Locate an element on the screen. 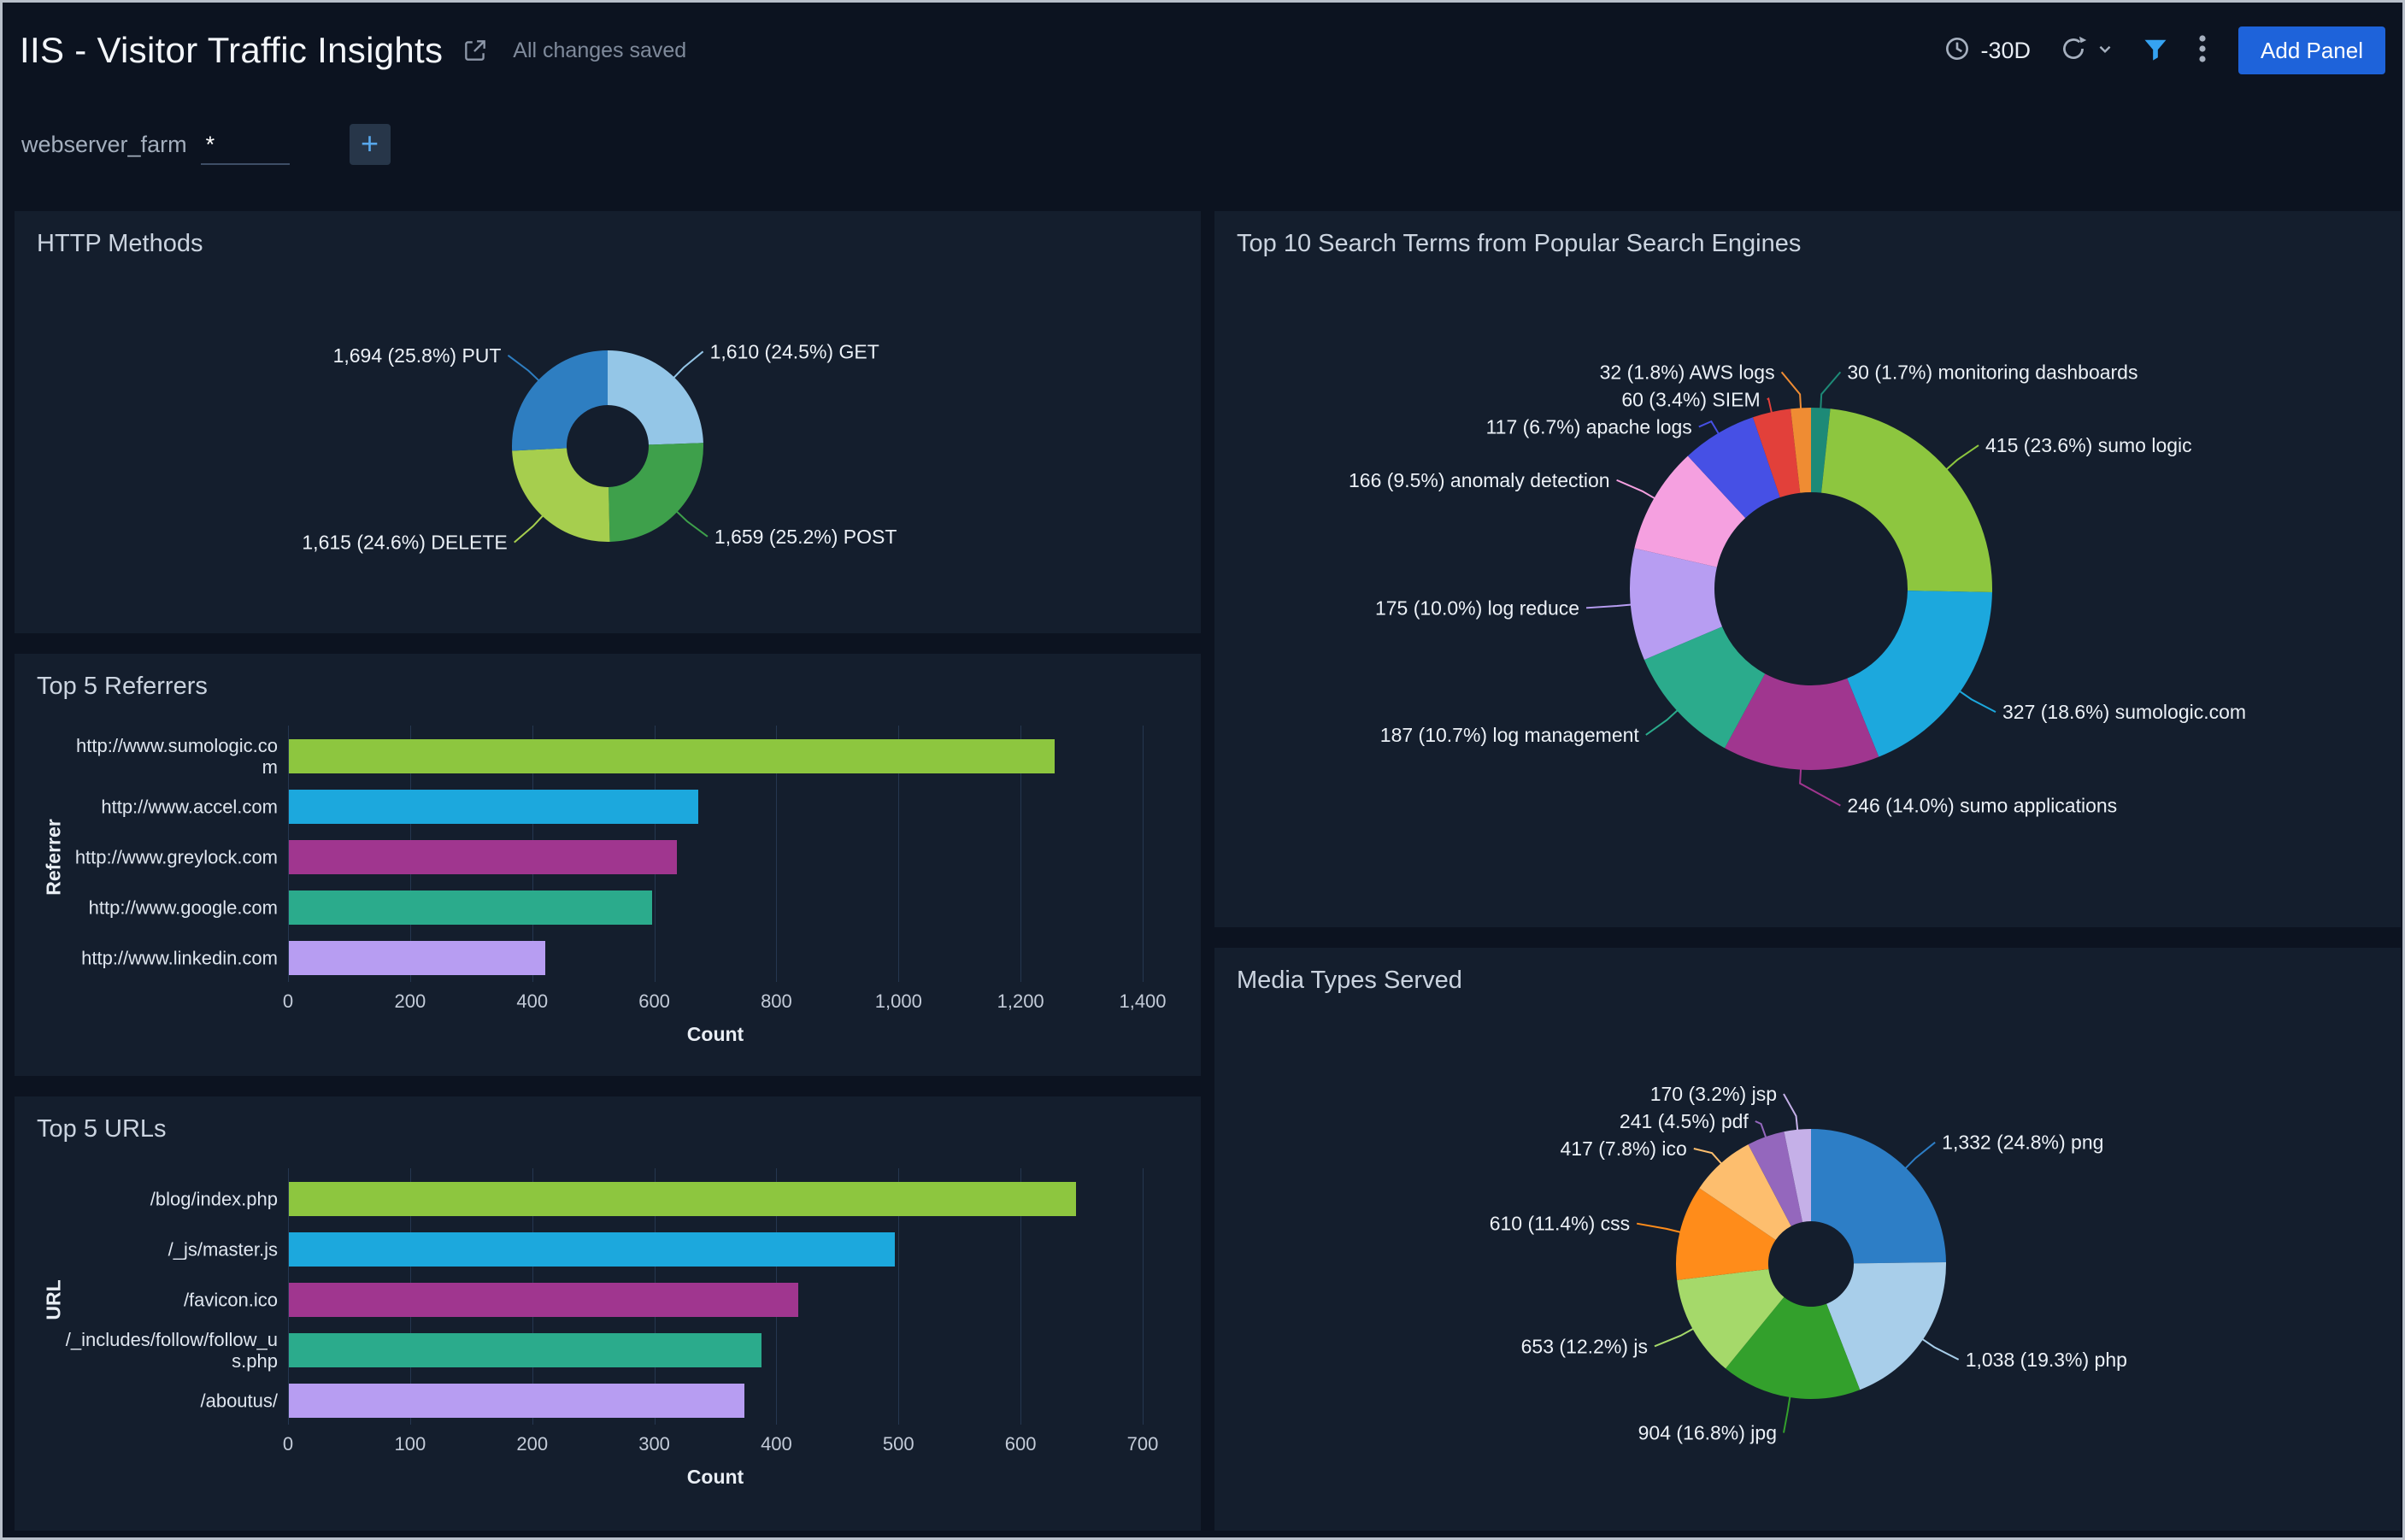 This screenshot has height=1540, width=2405. category-label: http://www.sumologic.com is located at coordinates (177, 756).